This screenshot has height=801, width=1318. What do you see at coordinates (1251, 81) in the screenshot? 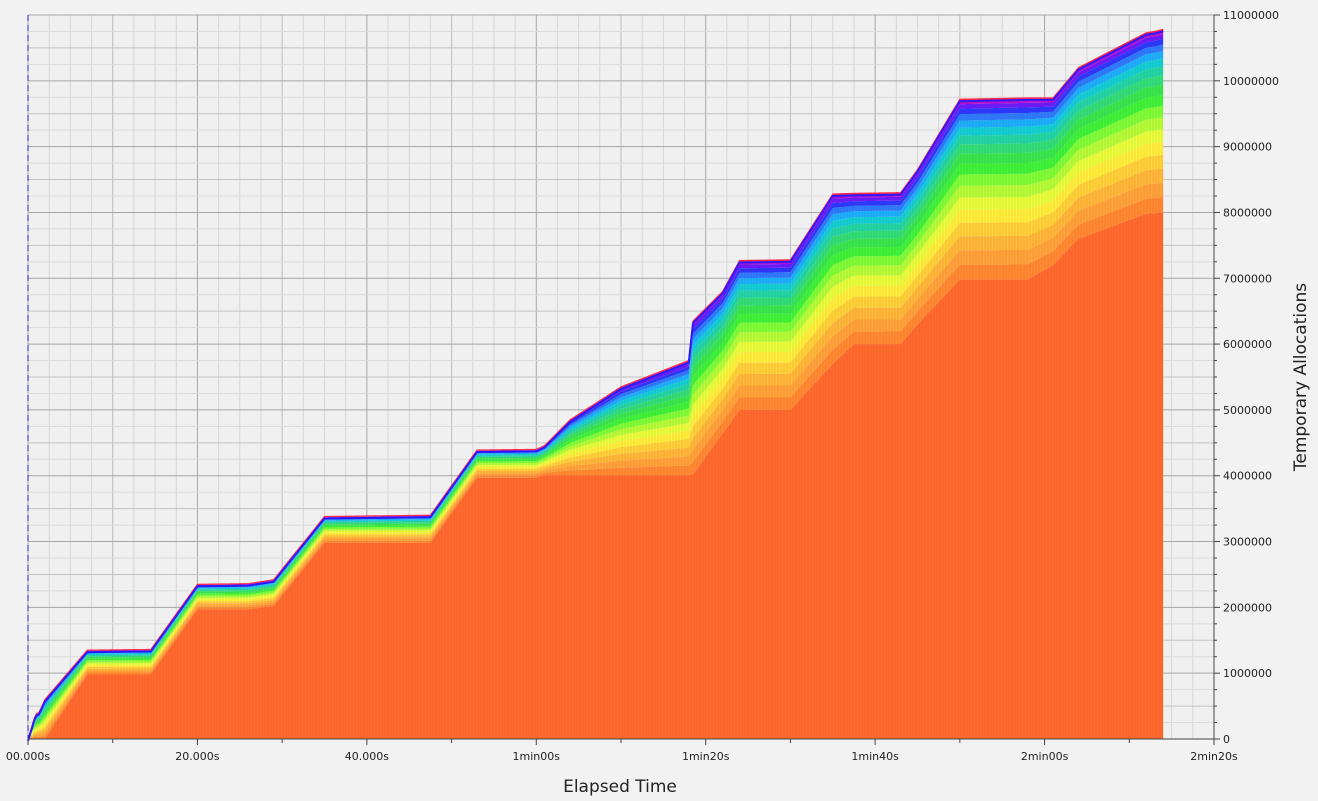
I see `y-tick-label: 10000000` at bounding box center [1251, 81].